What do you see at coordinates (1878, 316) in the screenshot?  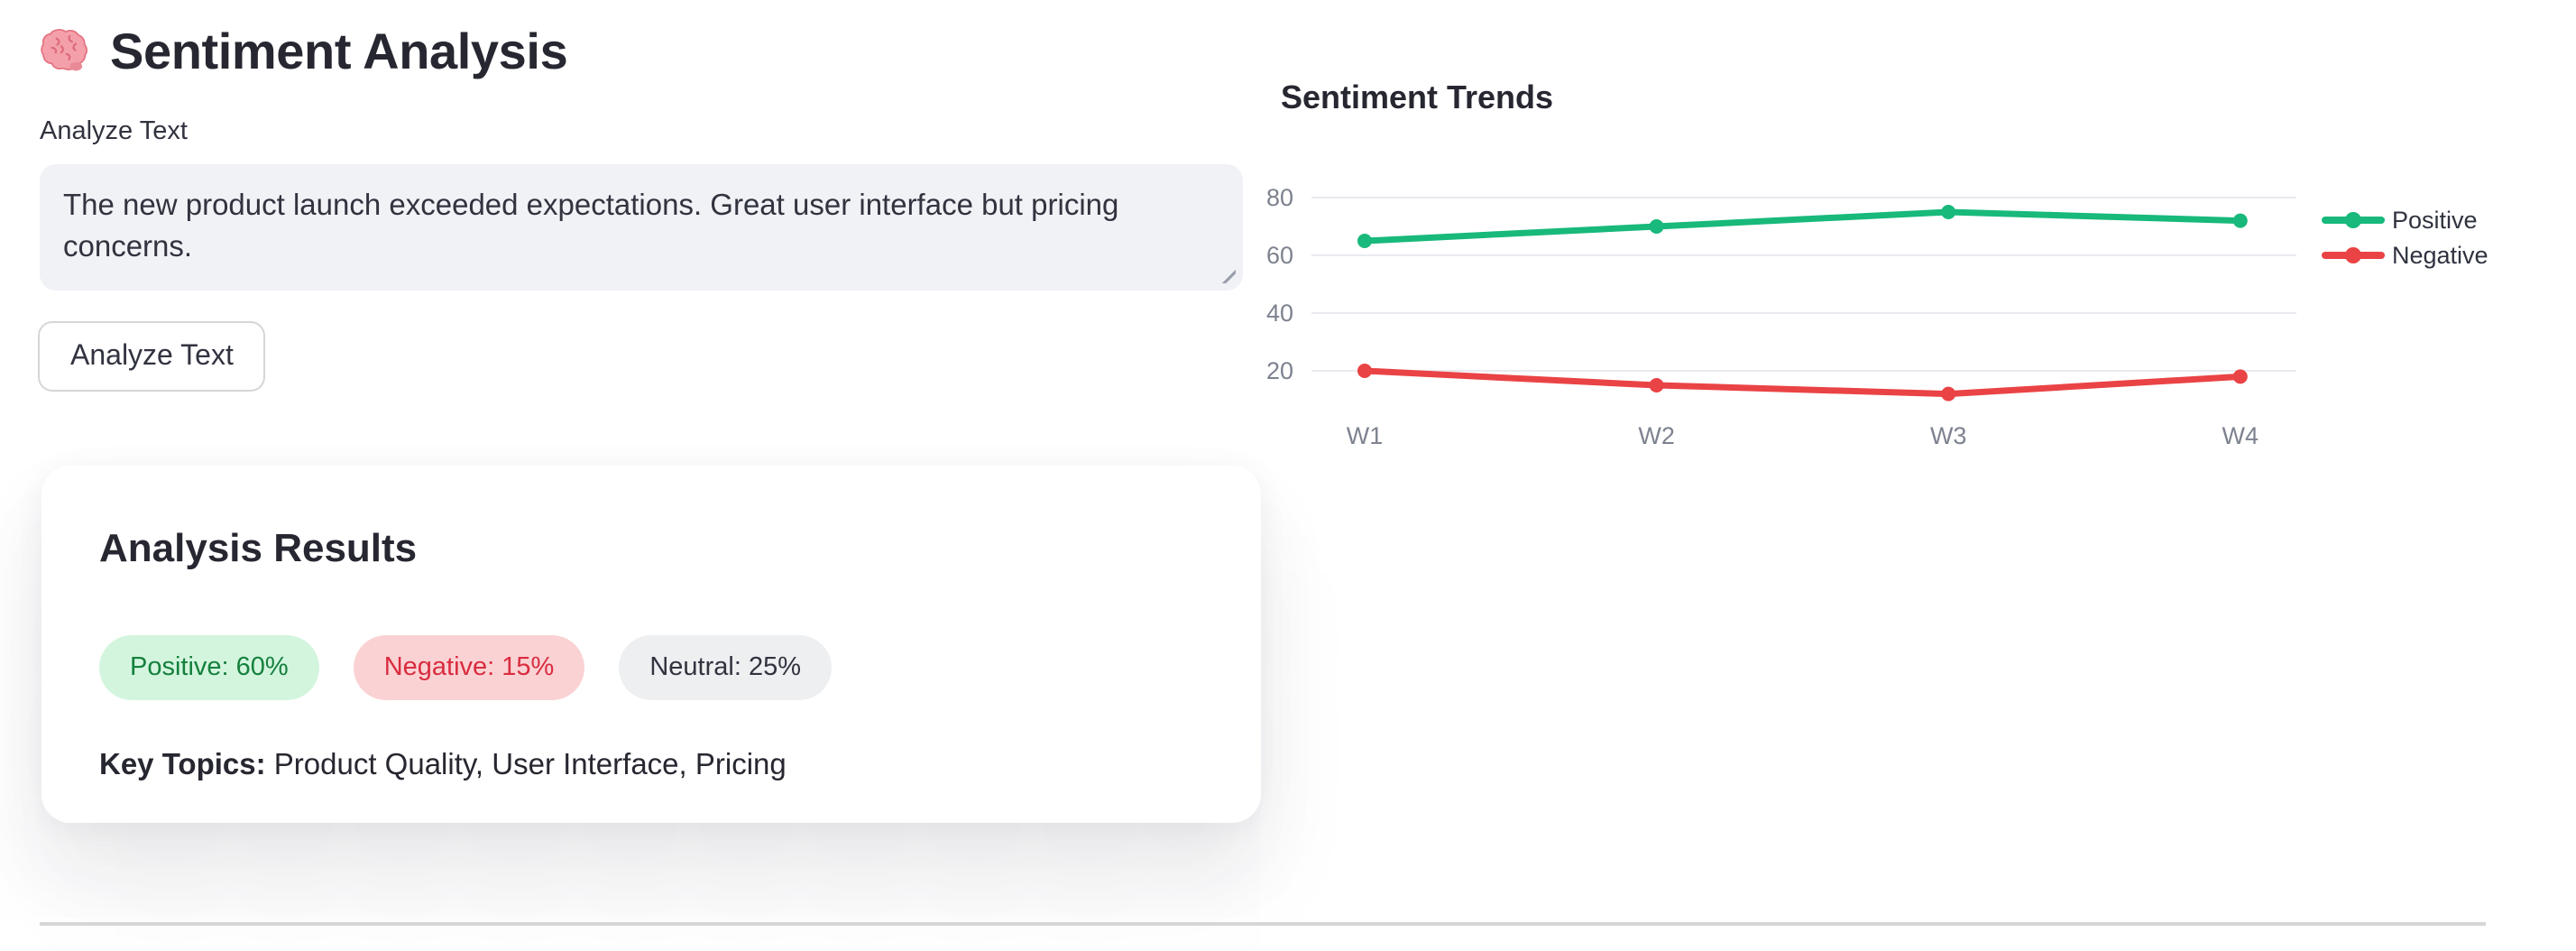 I see `sentiment-trend-chart: 80 60 40 20 W1 W2 W3 W4 Positive Negative` at bounding box center [1878, 316].